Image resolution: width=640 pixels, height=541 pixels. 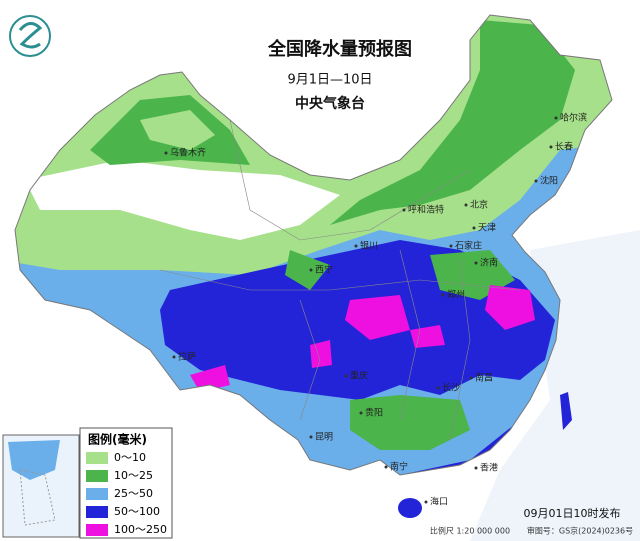 I want to click on legend-label: 0～10, so click(x=130, y=457).